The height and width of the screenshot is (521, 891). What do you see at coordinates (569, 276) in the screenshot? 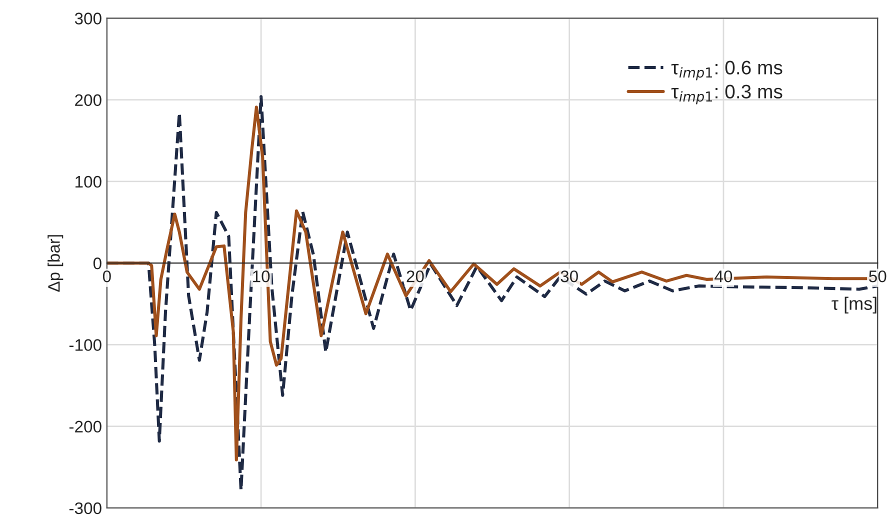
I see `x-tick-label: 30` at bounding box center [569, 276].